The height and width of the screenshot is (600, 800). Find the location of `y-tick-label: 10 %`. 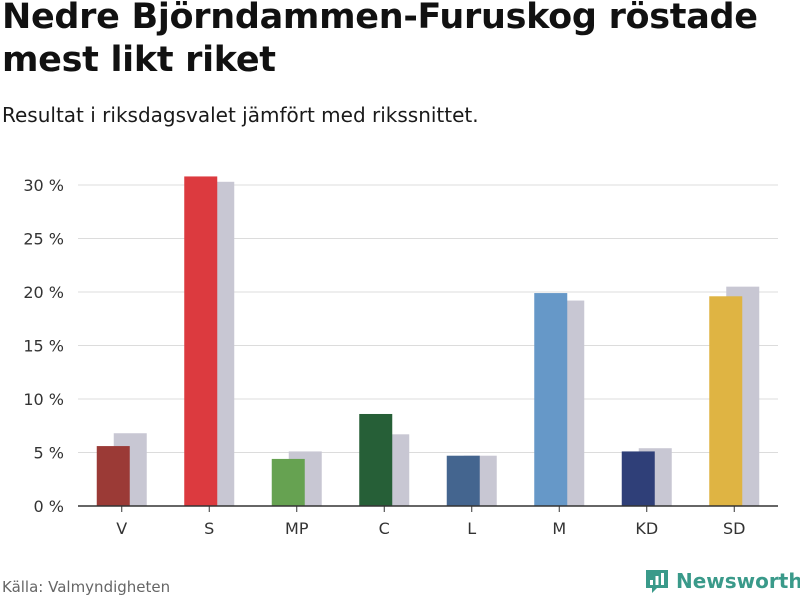

y-tick-label: 10 % is located at coordinates (43, 399).